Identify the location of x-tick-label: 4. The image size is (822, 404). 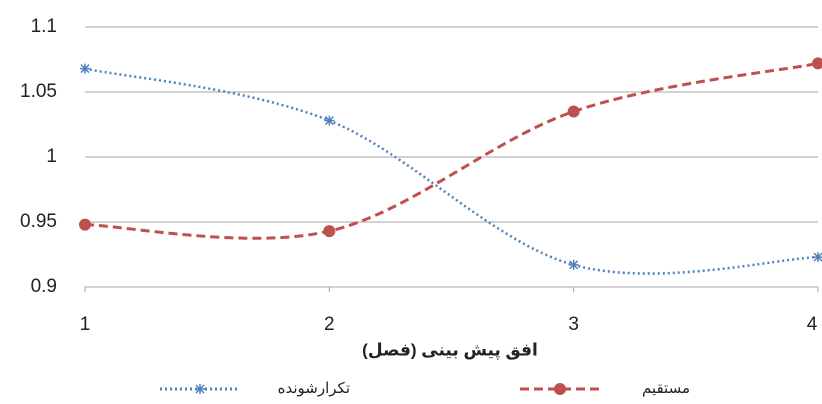
(812, 324).